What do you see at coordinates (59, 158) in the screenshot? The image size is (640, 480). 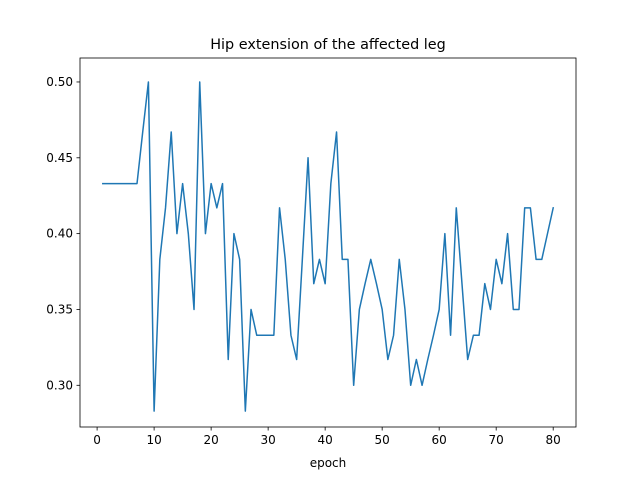 I see `y-tick-label: 0.45` at bounding box center [59, 158].